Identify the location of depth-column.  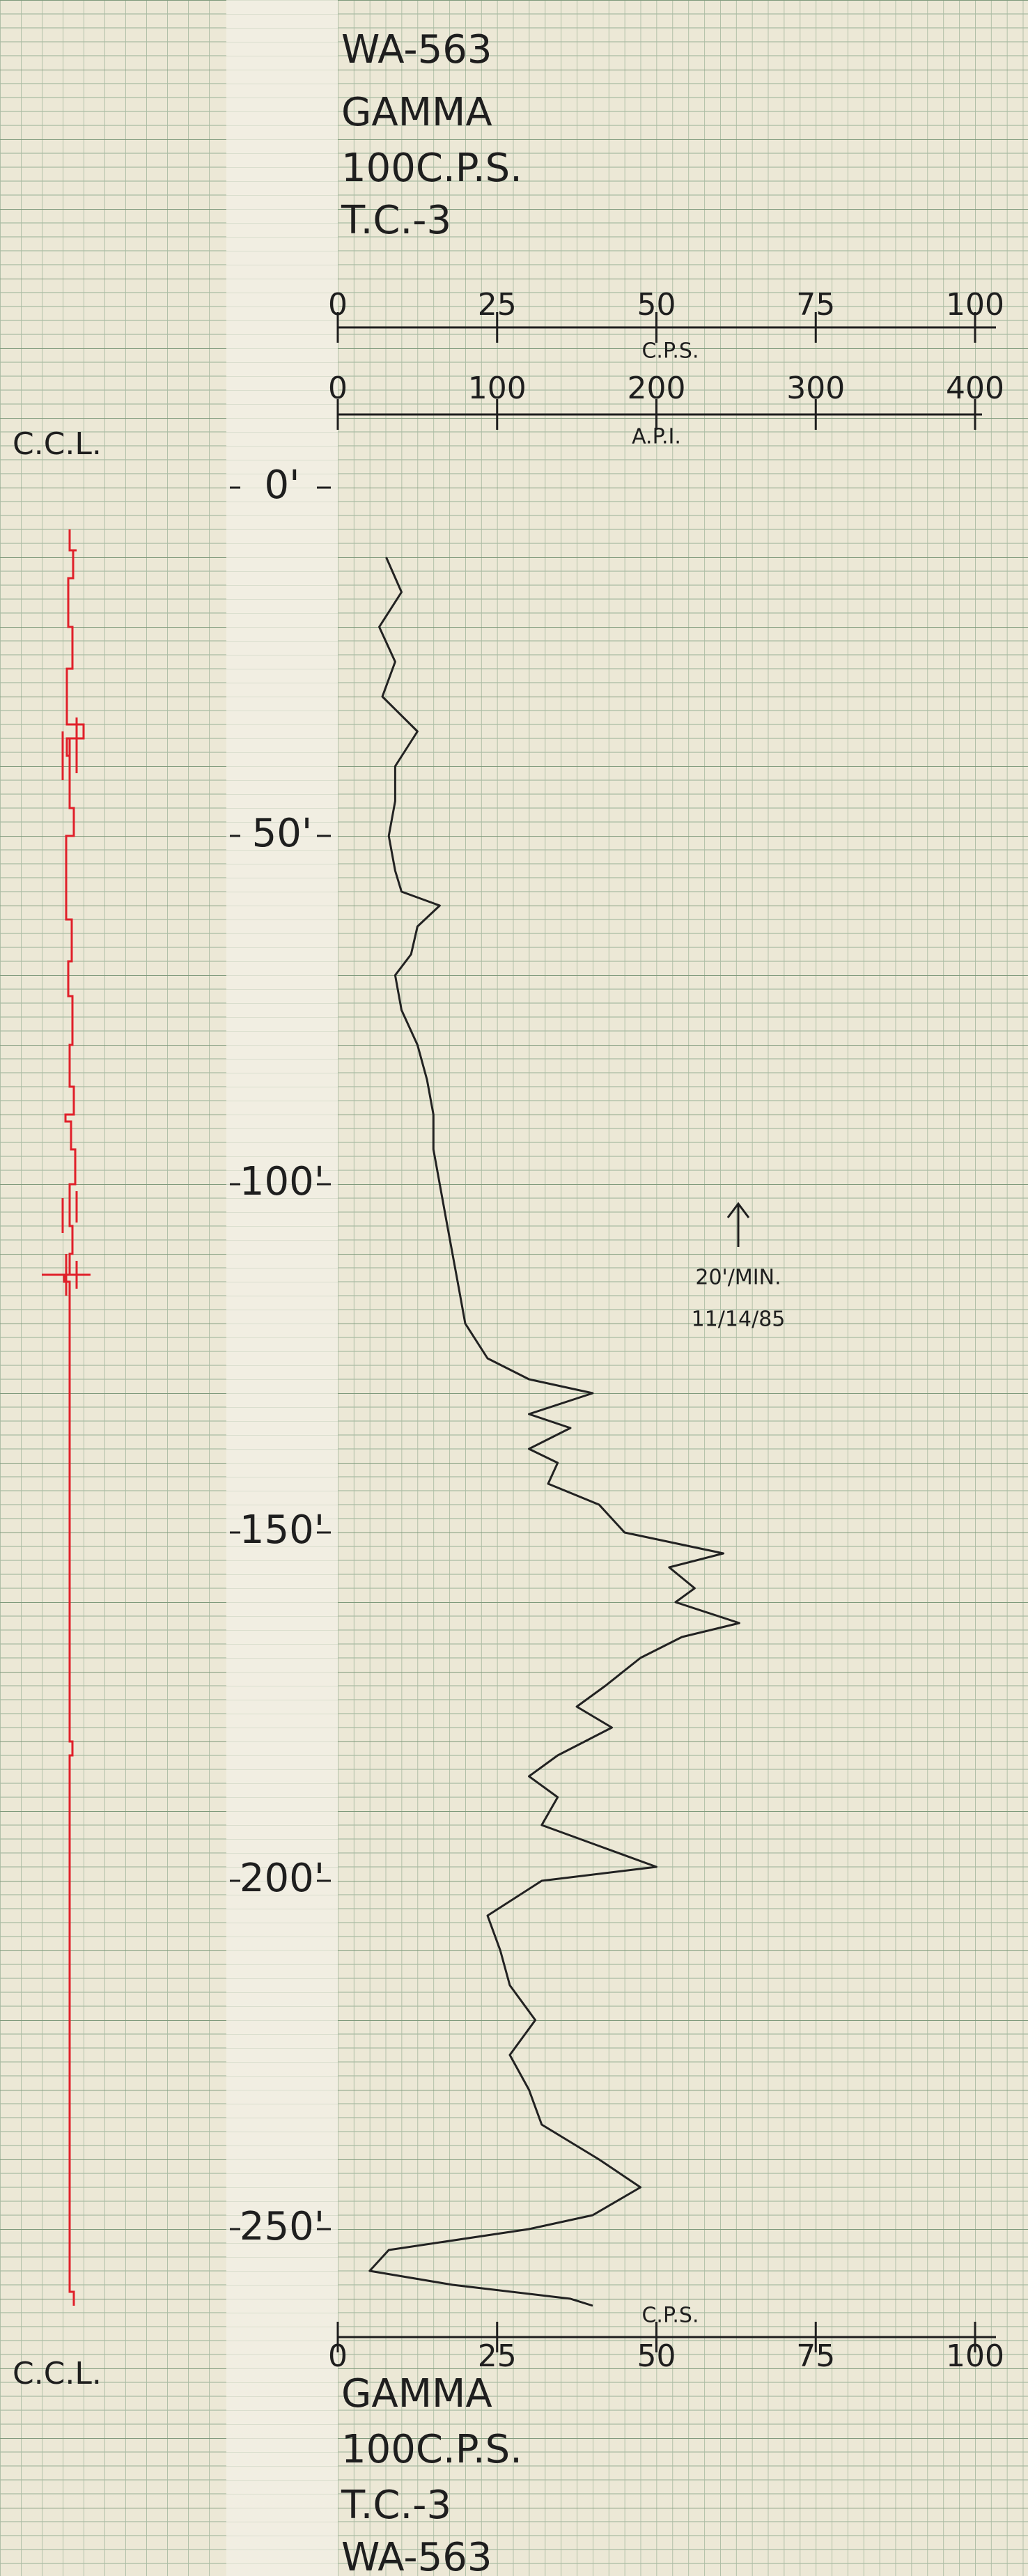
(282, 1288).